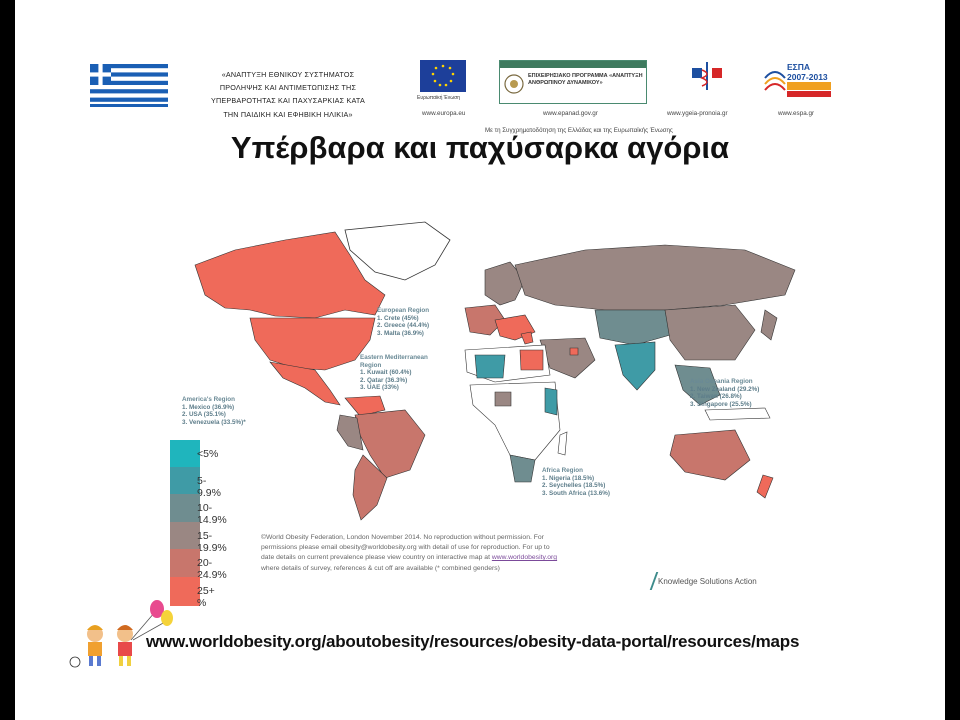 The height and width of the screenshot is (720, 960). I want to click on slide-title: Υπέρβαρα και παχύσαρκα αγόρια, so click(480, 147).